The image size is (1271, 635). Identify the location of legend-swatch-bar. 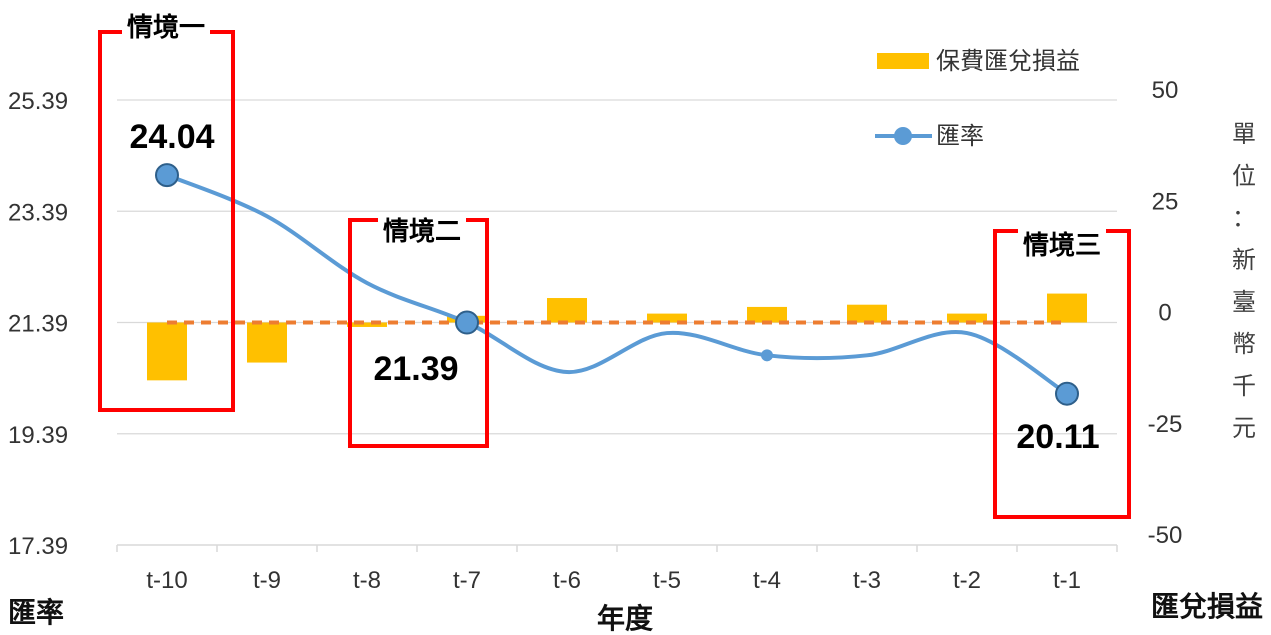
(903, 61).